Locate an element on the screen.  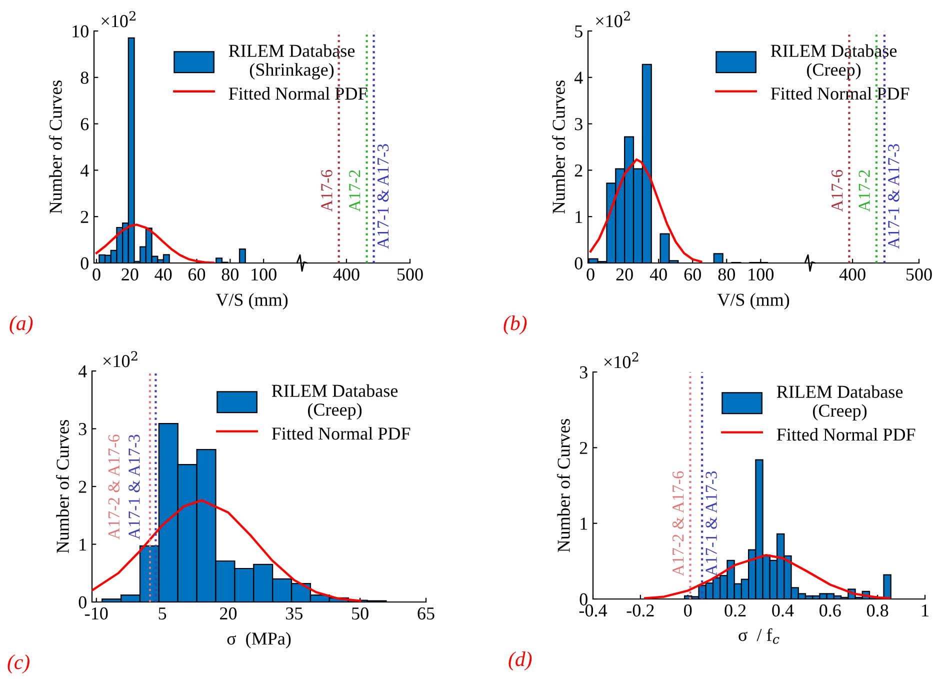
x-axis-title: σ / f$_{c}$ is located at coordinates (759, 636).